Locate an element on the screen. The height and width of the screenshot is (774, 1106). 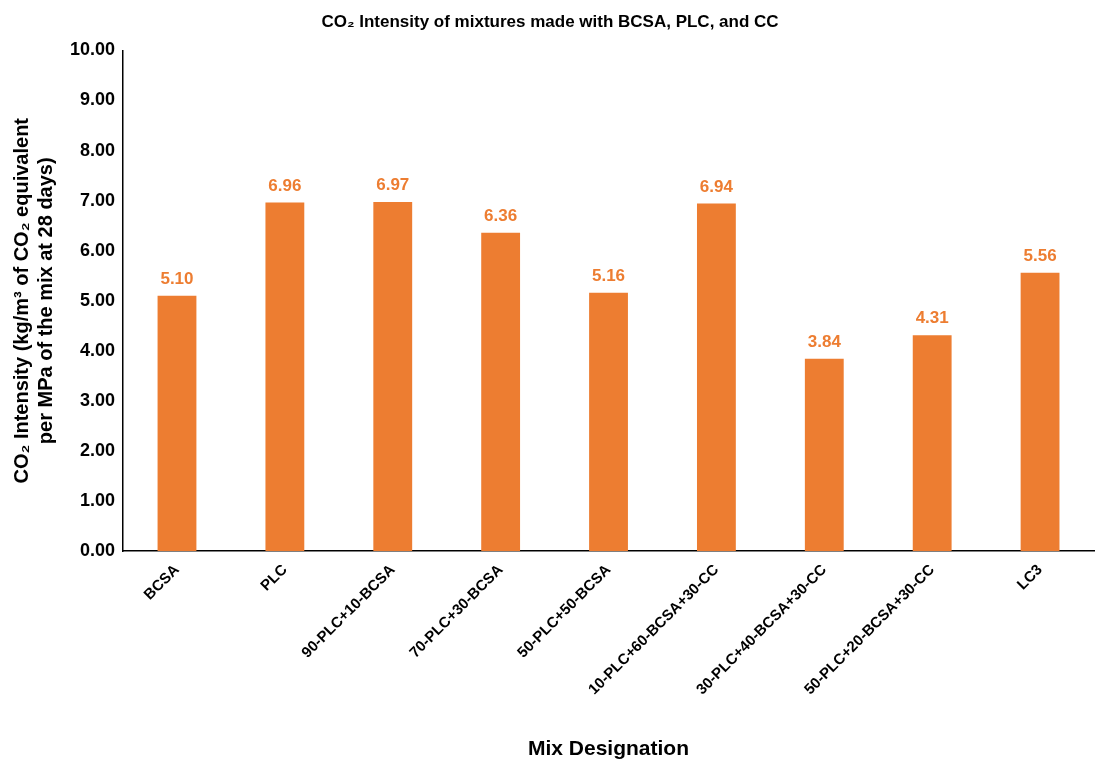
y-tick-label: 1.00 is located at coordinates (98, 500).